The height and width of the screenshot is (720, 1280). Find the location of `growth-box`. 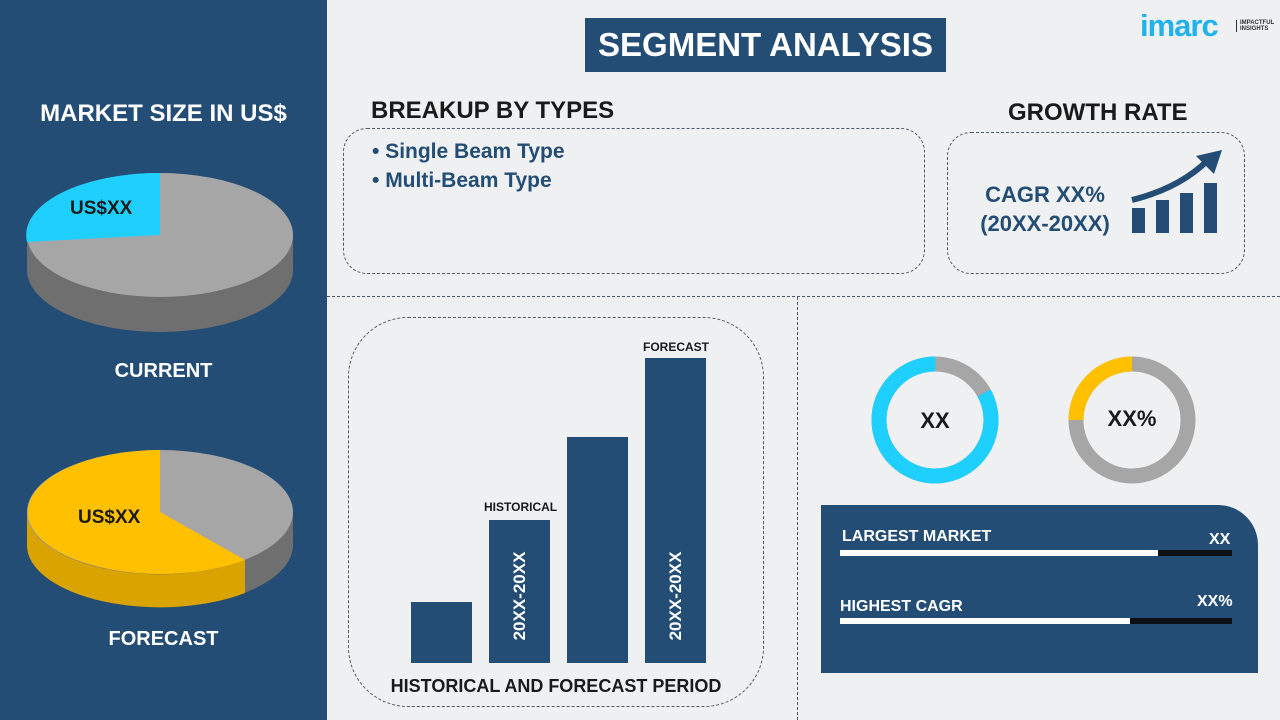

growth-box is located at coordinates (1096, 203).